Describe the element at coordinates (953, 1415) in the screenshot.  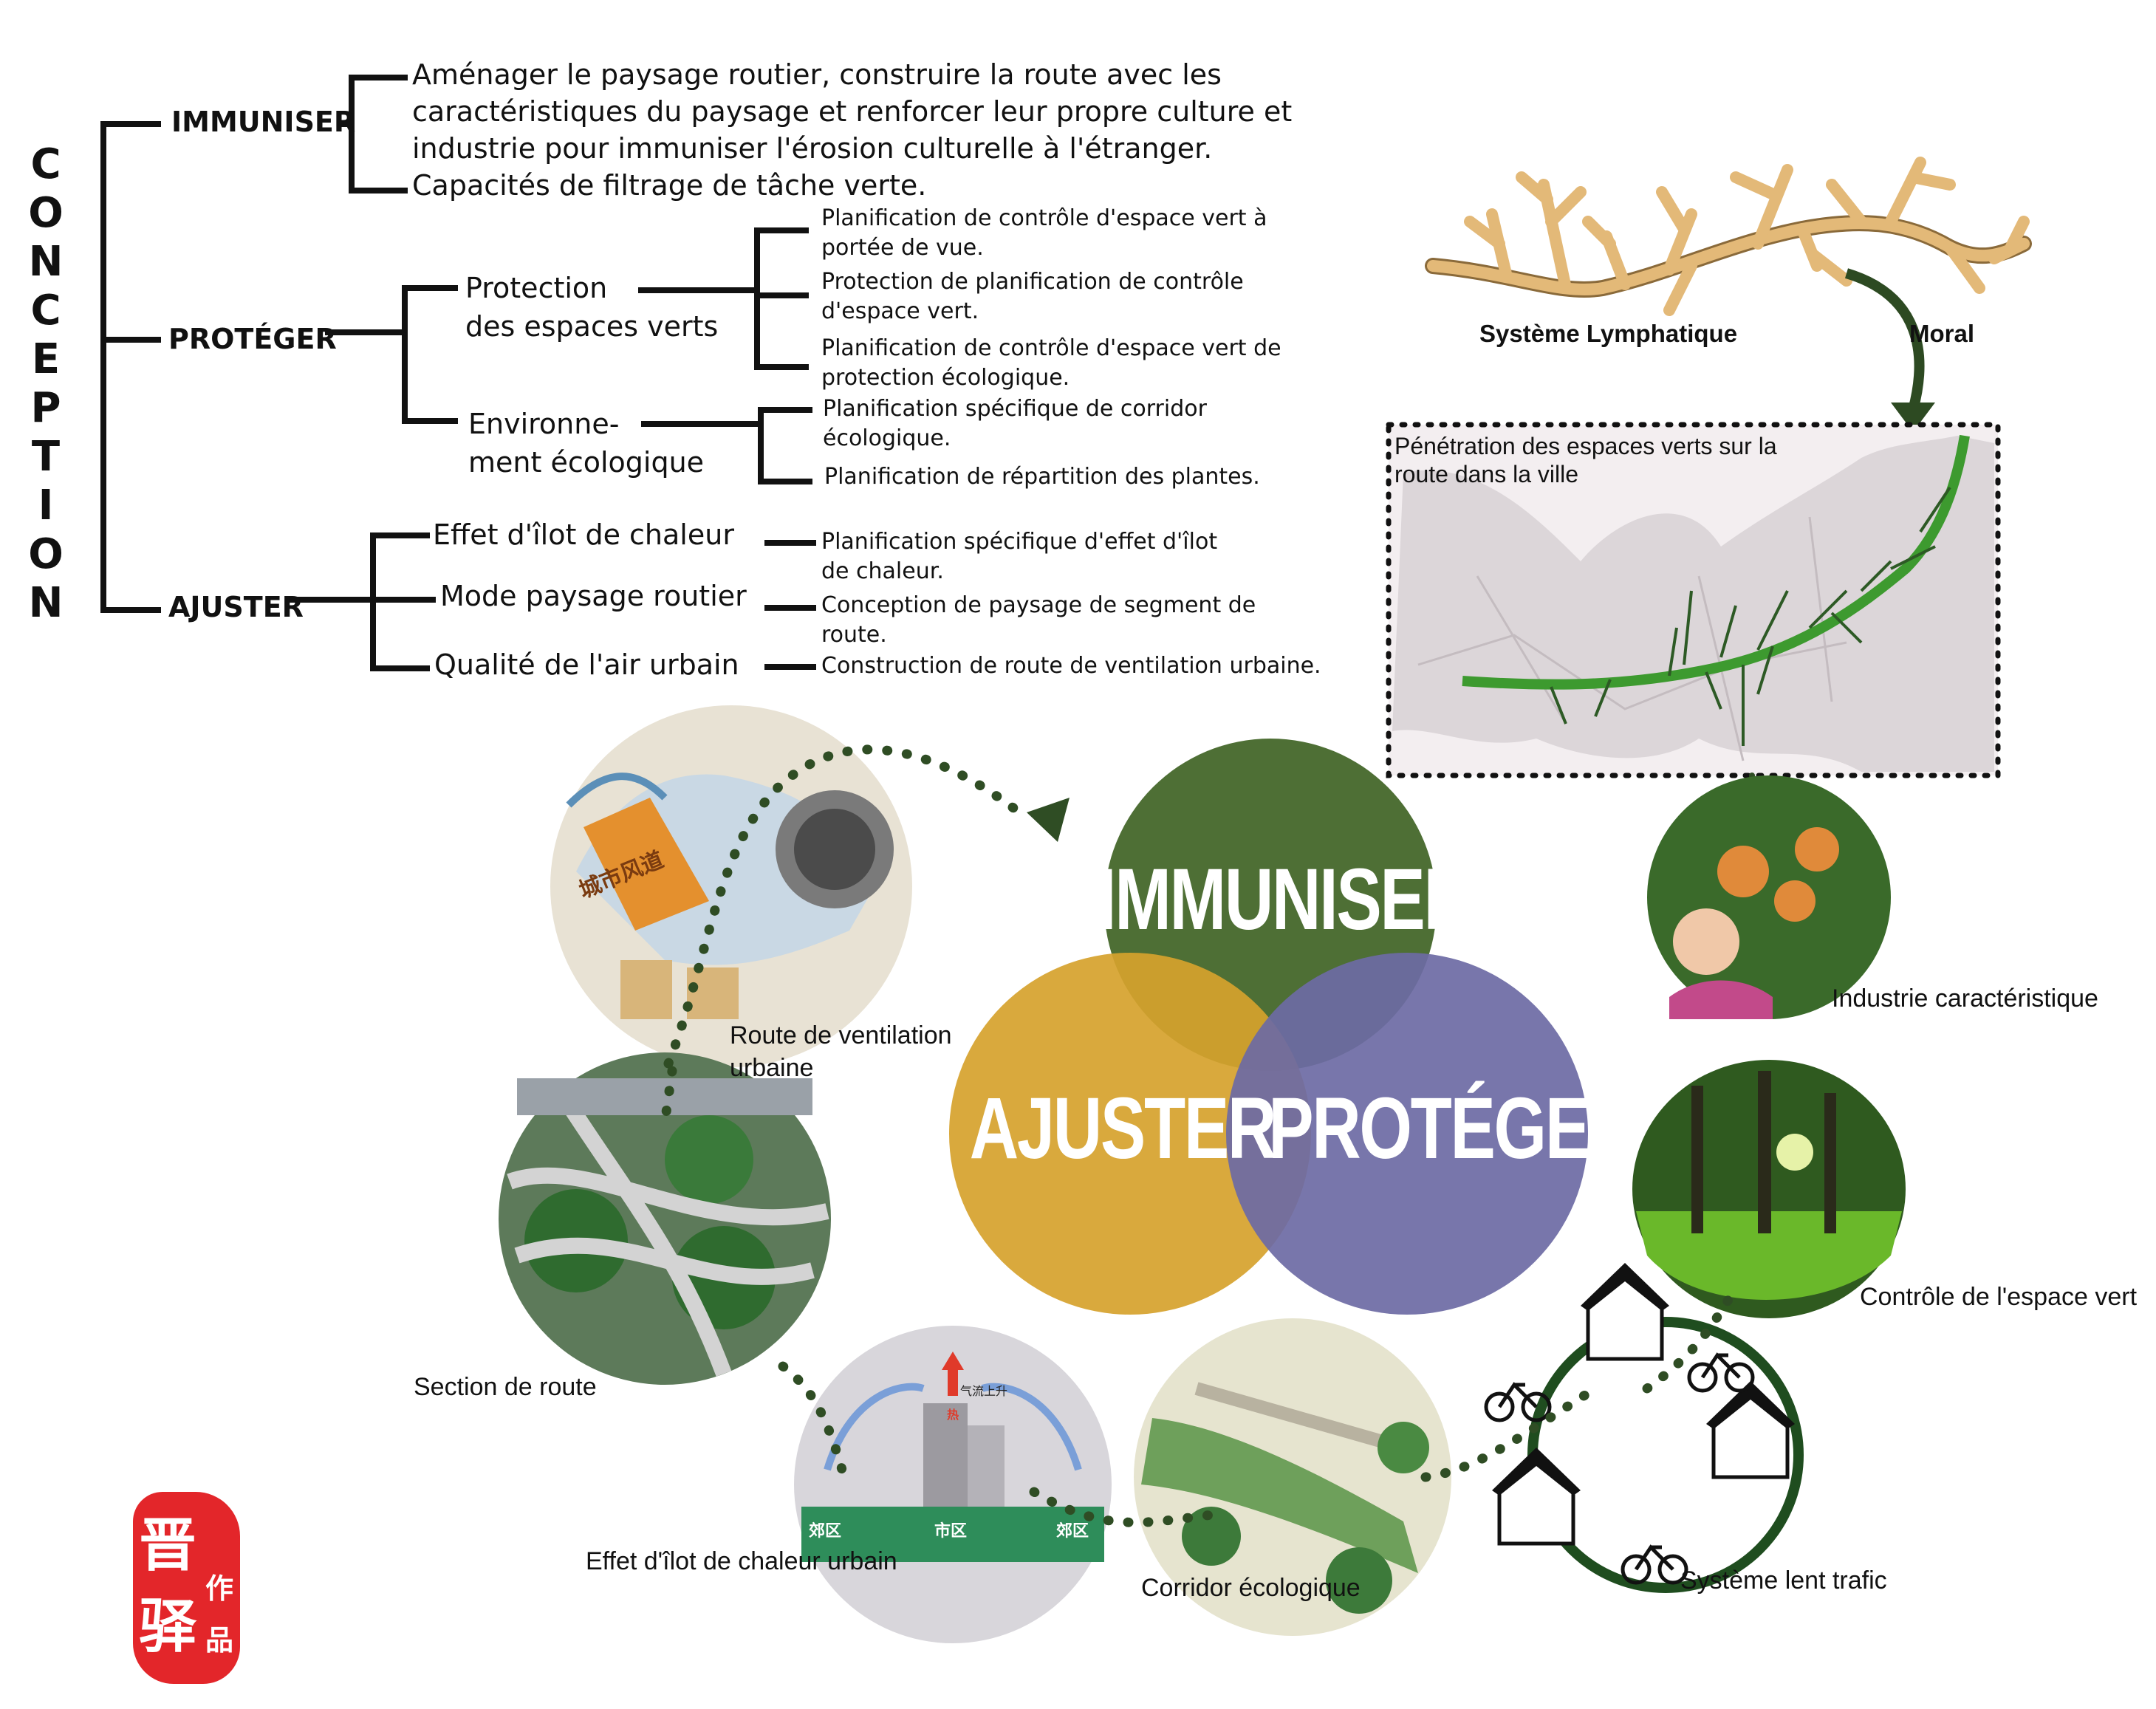
I see `heat-hot: 热` at that location.